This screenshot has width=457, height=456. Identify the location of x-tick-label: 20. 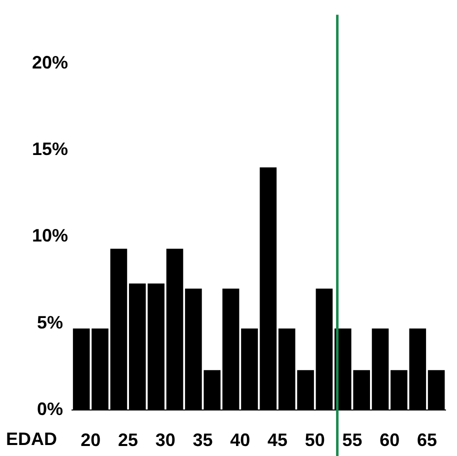
(90, 440).